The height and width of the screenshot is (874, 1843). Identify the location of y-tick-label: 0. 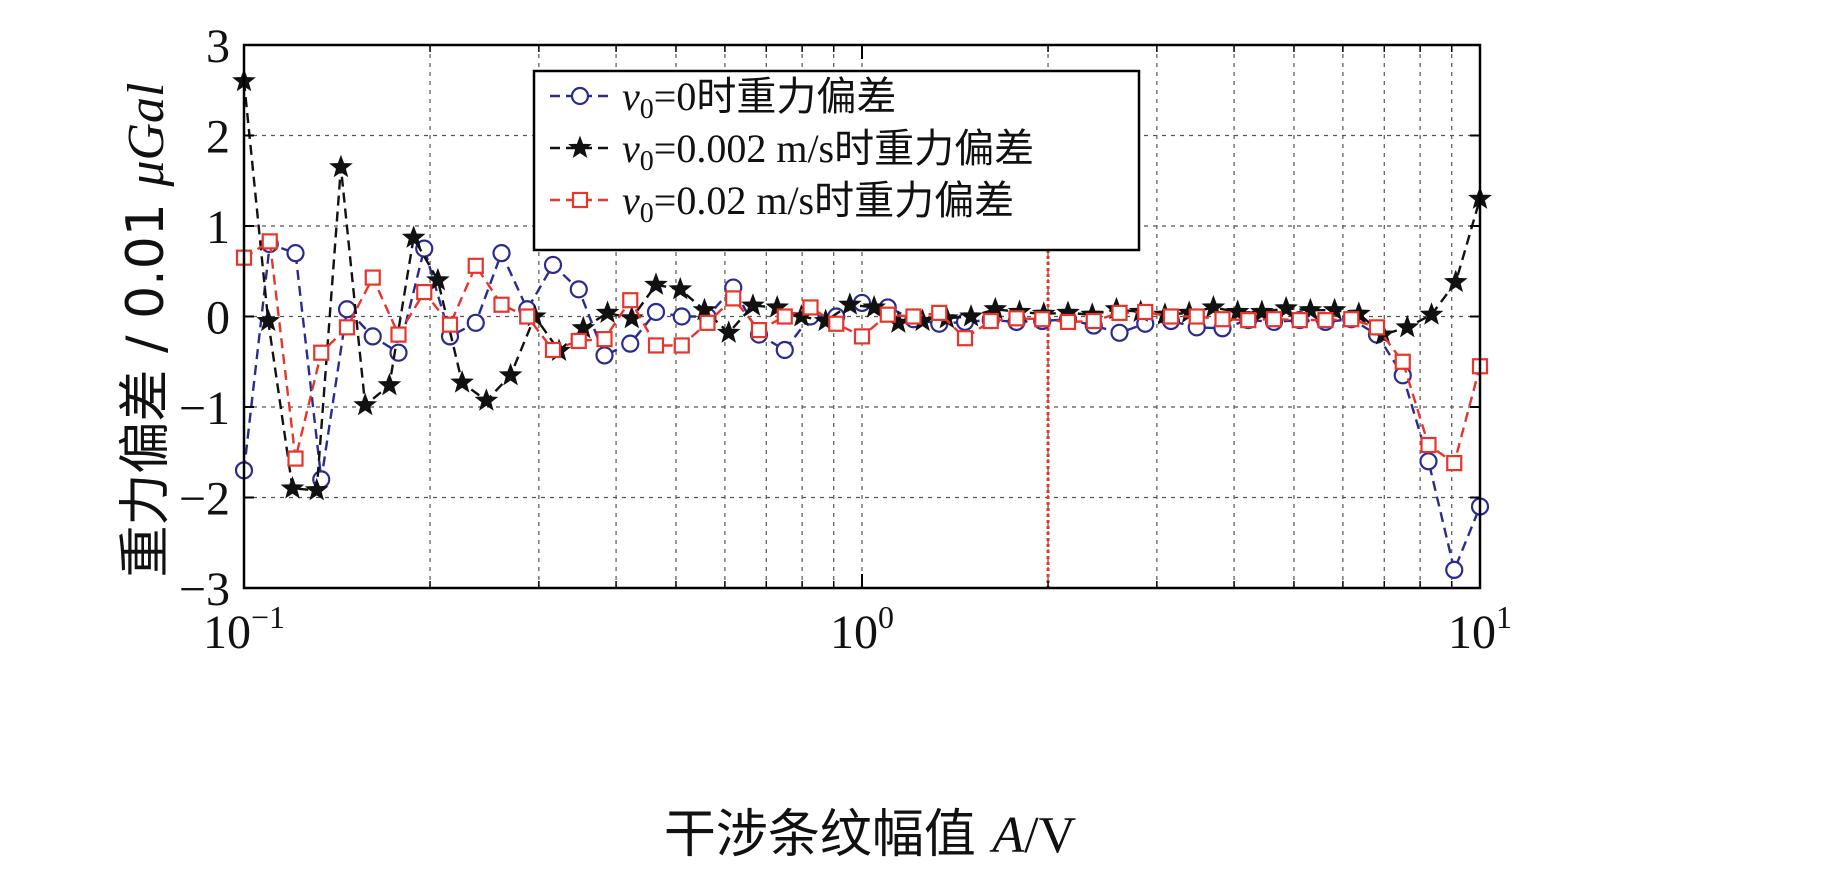
(218, 318).